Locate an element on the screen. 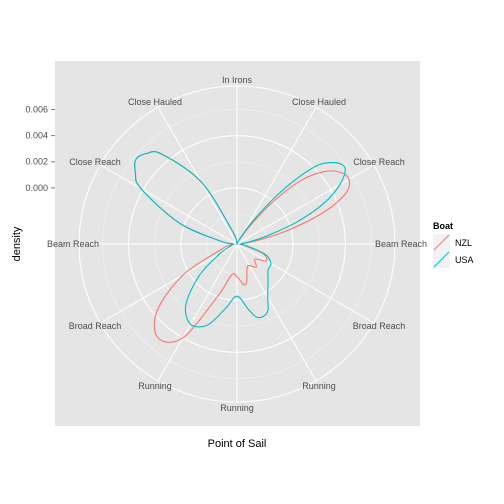 This screenshot has height=504, width=504. legend-item-usa: USA is located at coordinates (453, 259).